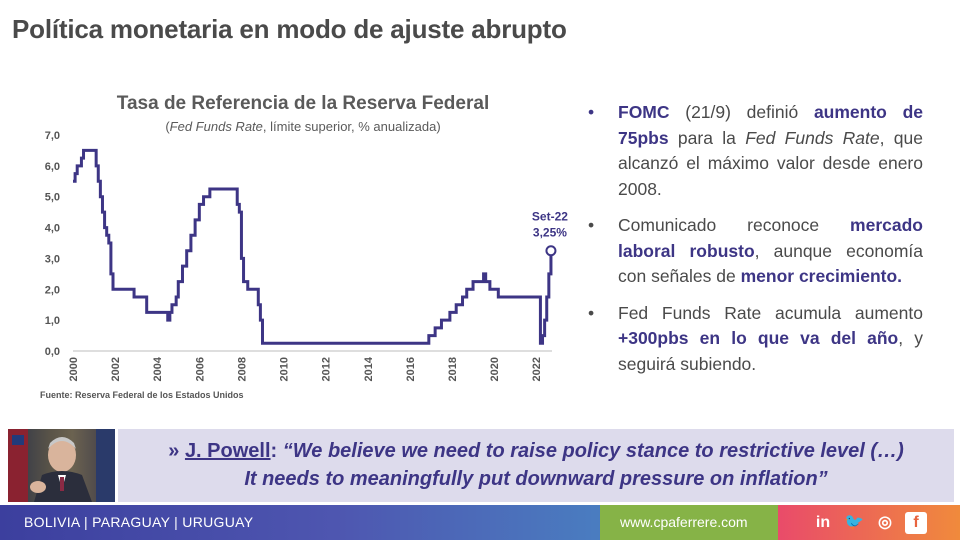 Image resolution: width=960 pixels, height=540 pixels. What do you see at coordinates (285, 369) in the screenshot?
I see `x-tick-label: 2010` at bounding box center [285, 369].